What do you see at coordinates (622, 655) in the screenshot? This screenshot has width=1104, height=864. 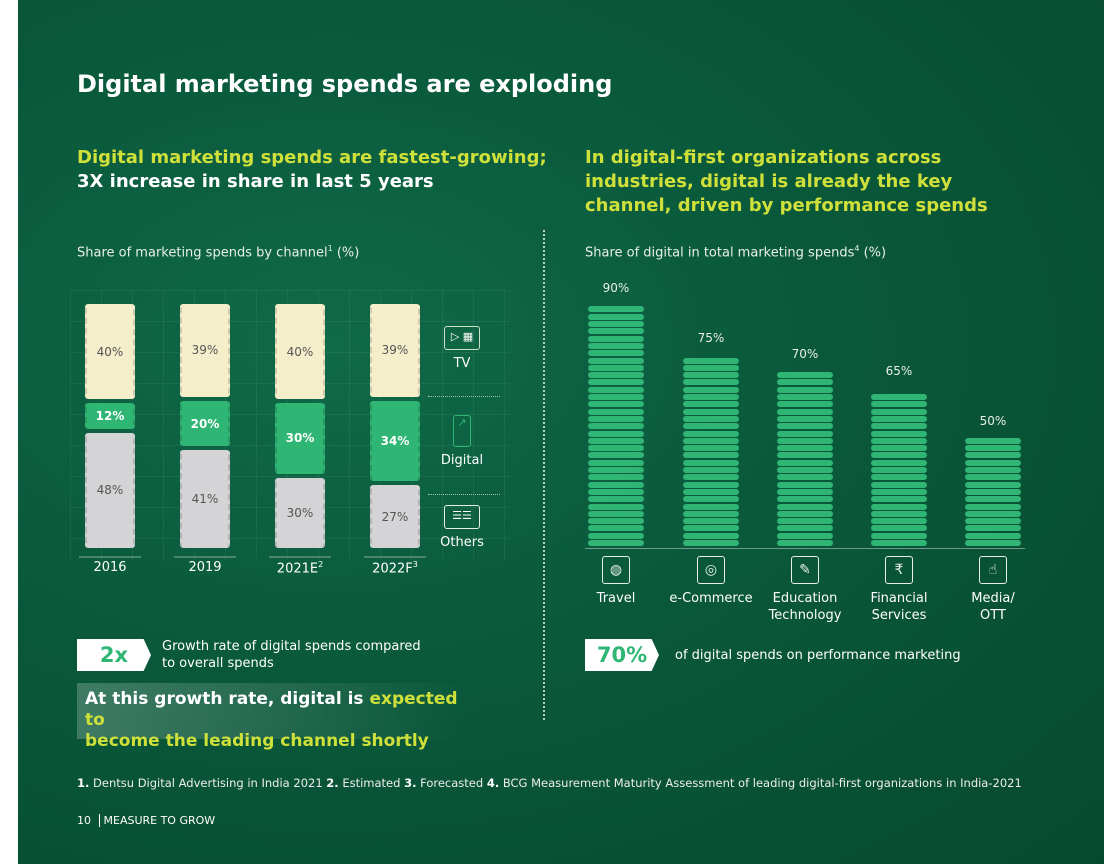 I see `performance-badge: 70%` at bounding box center [622, 655].